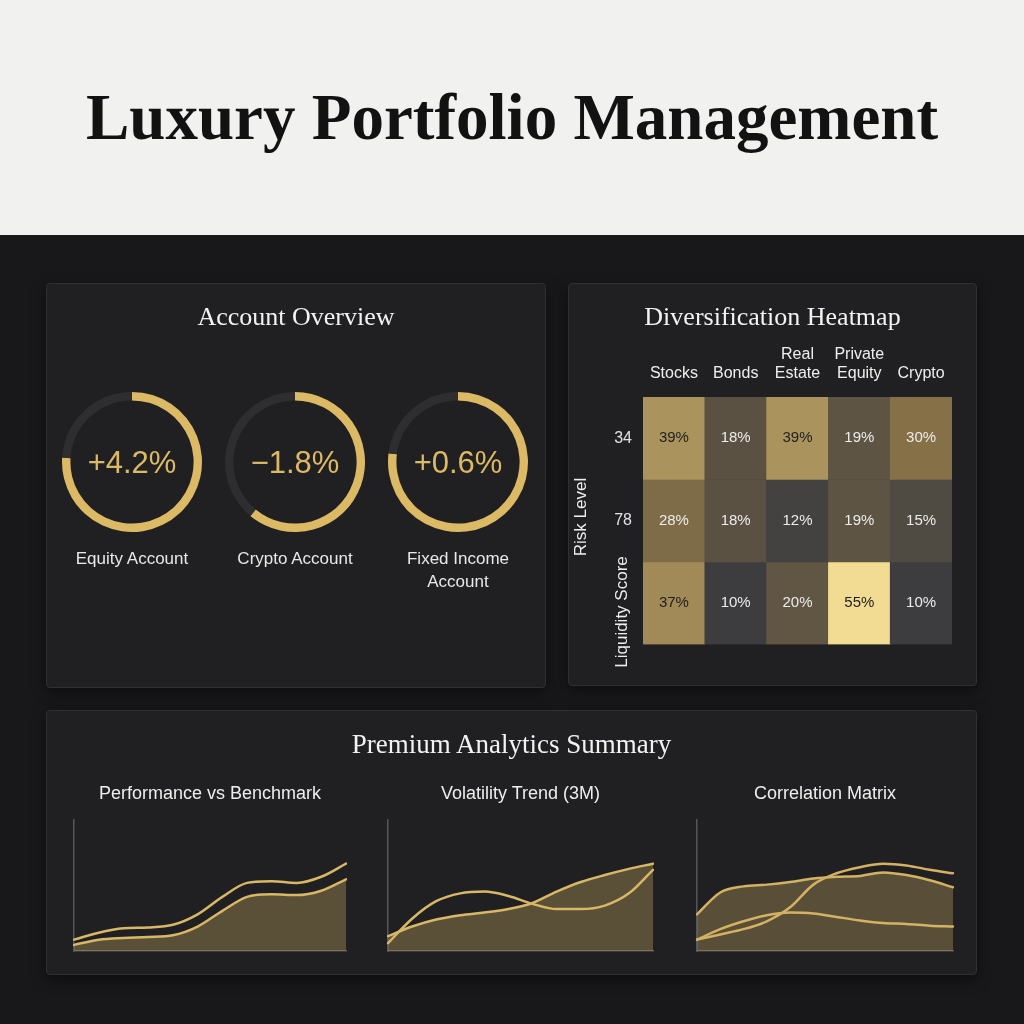  Describe the element at coordinates (132, 559) in the screenshot. I see `text: Equity Account` at that location.